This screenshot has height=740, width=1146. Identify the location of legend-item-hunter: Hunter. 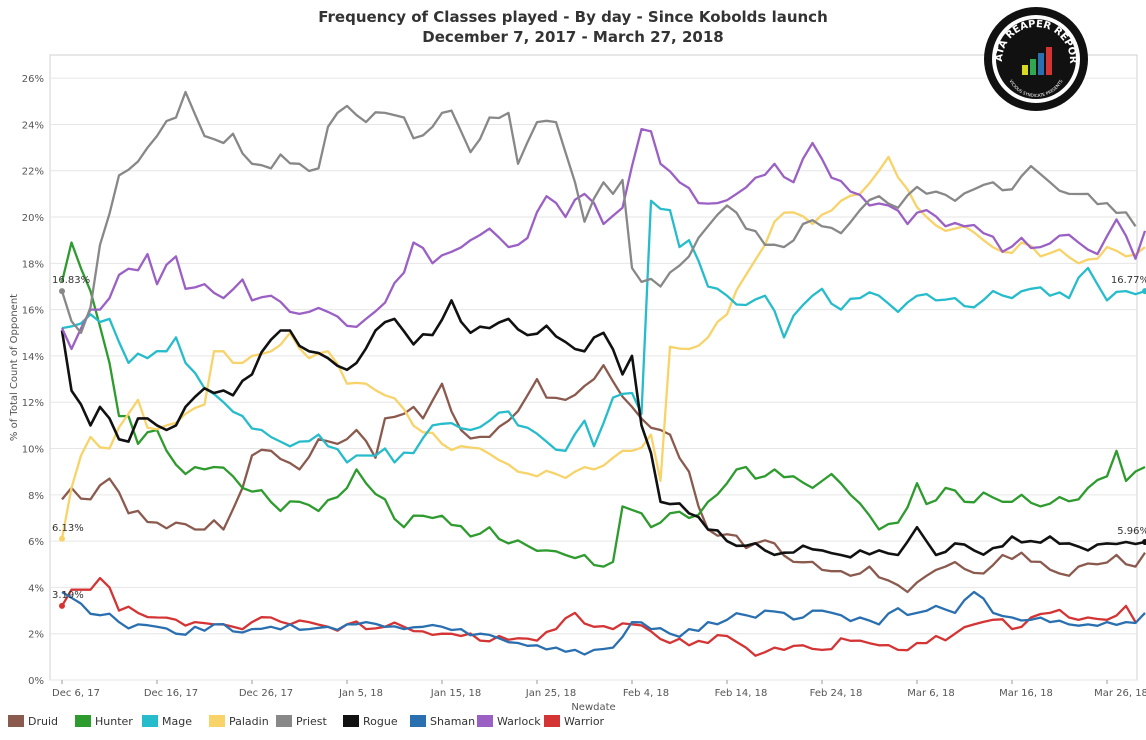
(108, 721).